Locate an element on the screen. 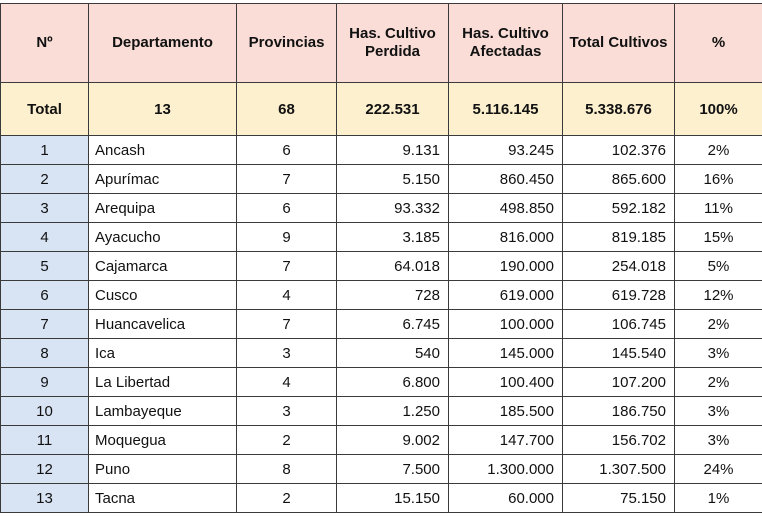  cell-perdida: 64.018 is located at coordinates (392, 266).